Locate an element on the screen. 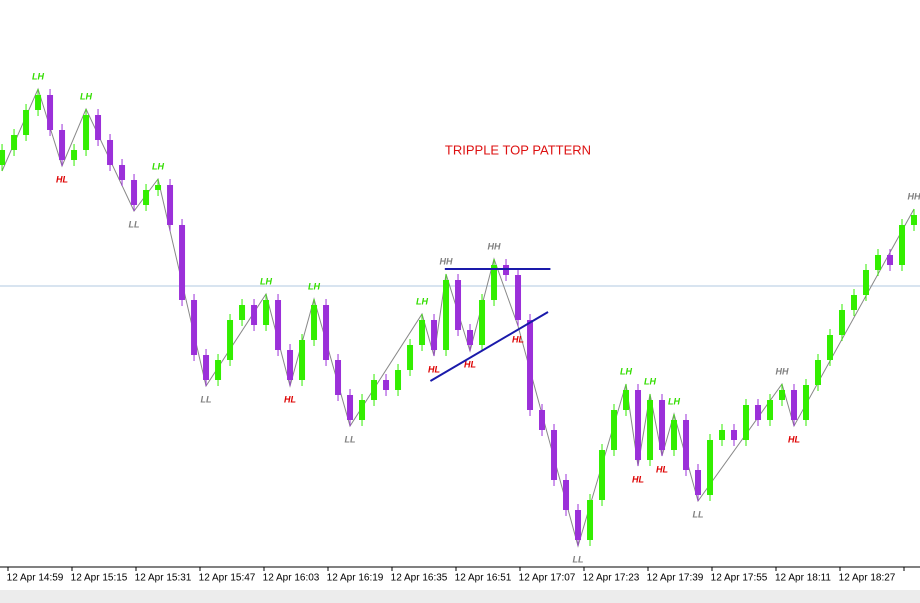 Image resolution: width=920 pixels, height=603 pixels. x-tick-label: 12 Apr 15:31 is located at coordinates (163, 578).